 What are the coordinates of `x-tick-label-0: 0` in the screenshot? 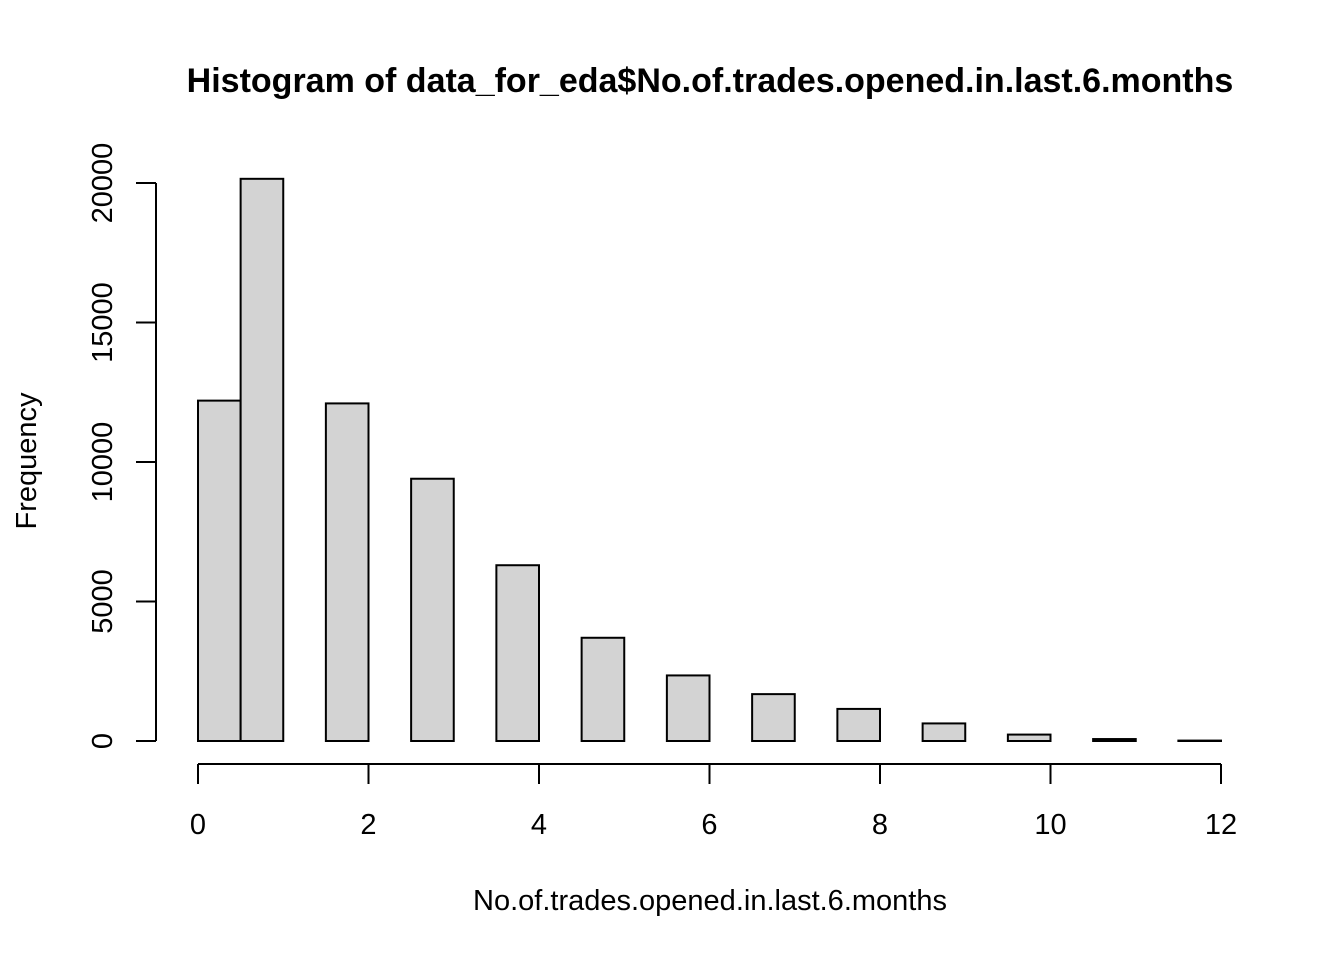 It's located at (198, 825).